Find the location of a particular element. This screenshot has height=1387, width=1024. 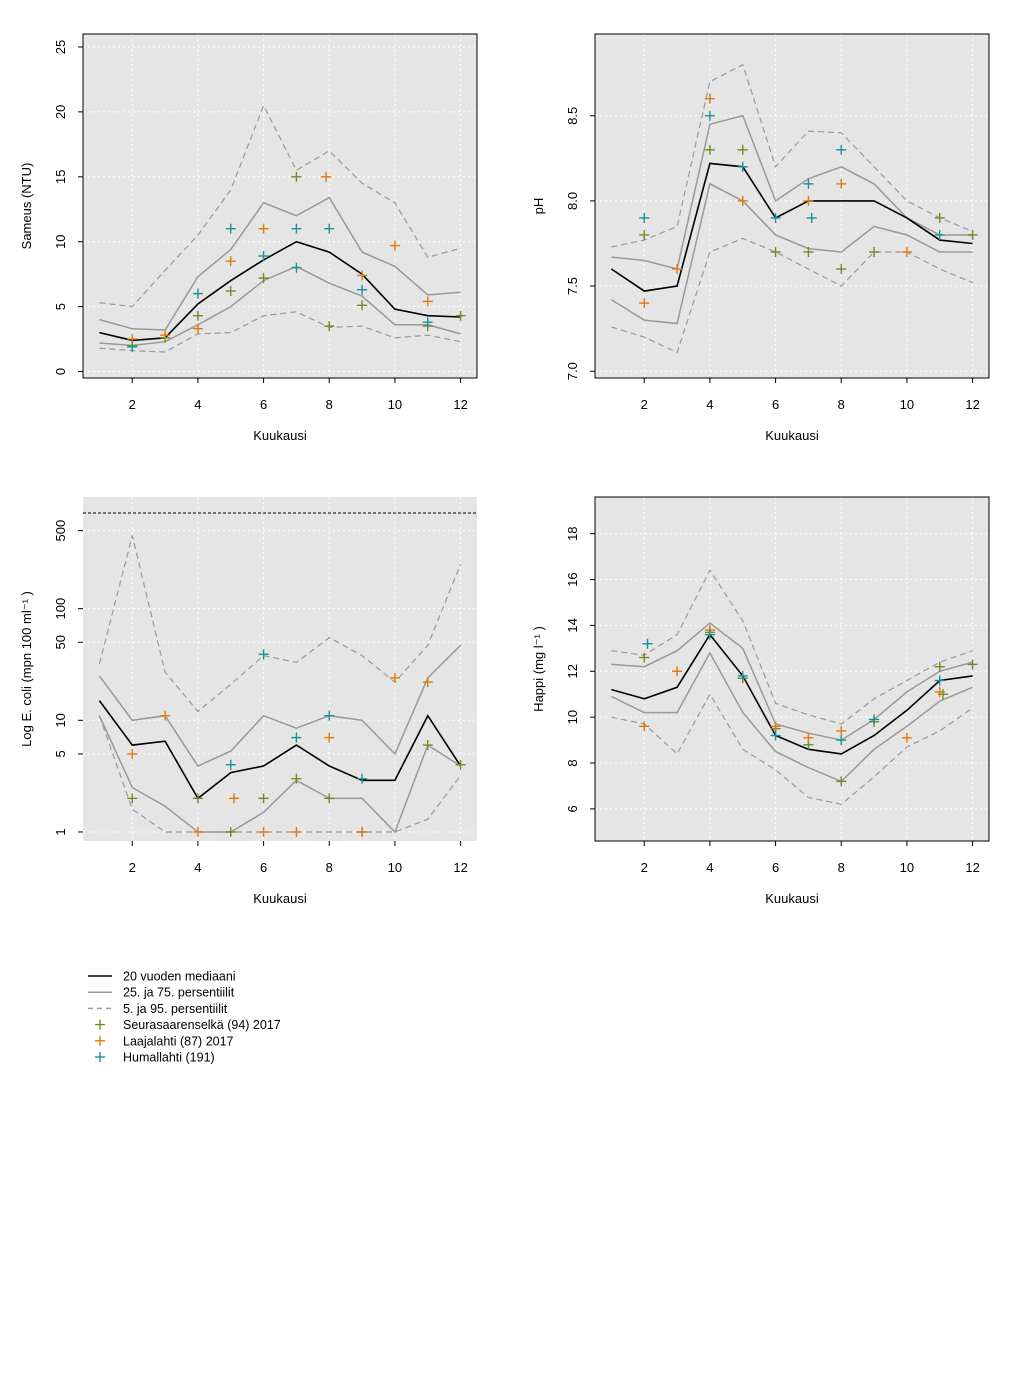

y-tick-label: 14 is located at coordinates (572, 625).